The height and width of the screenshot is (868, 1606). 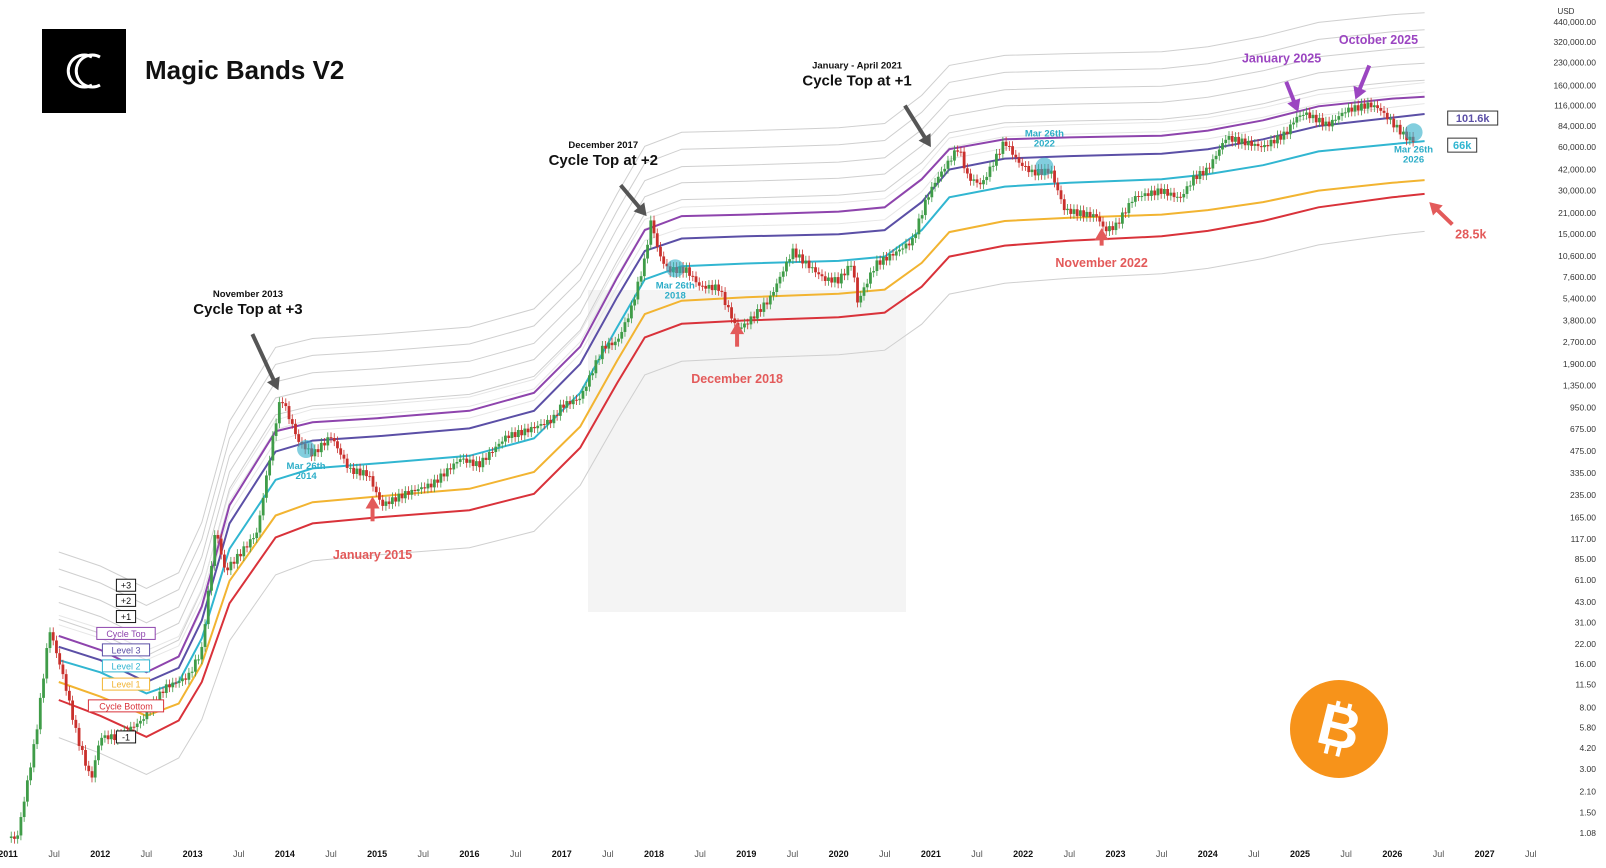 I want to click on y-tick-label: 230,000.00, so click(x=1574, y=63).